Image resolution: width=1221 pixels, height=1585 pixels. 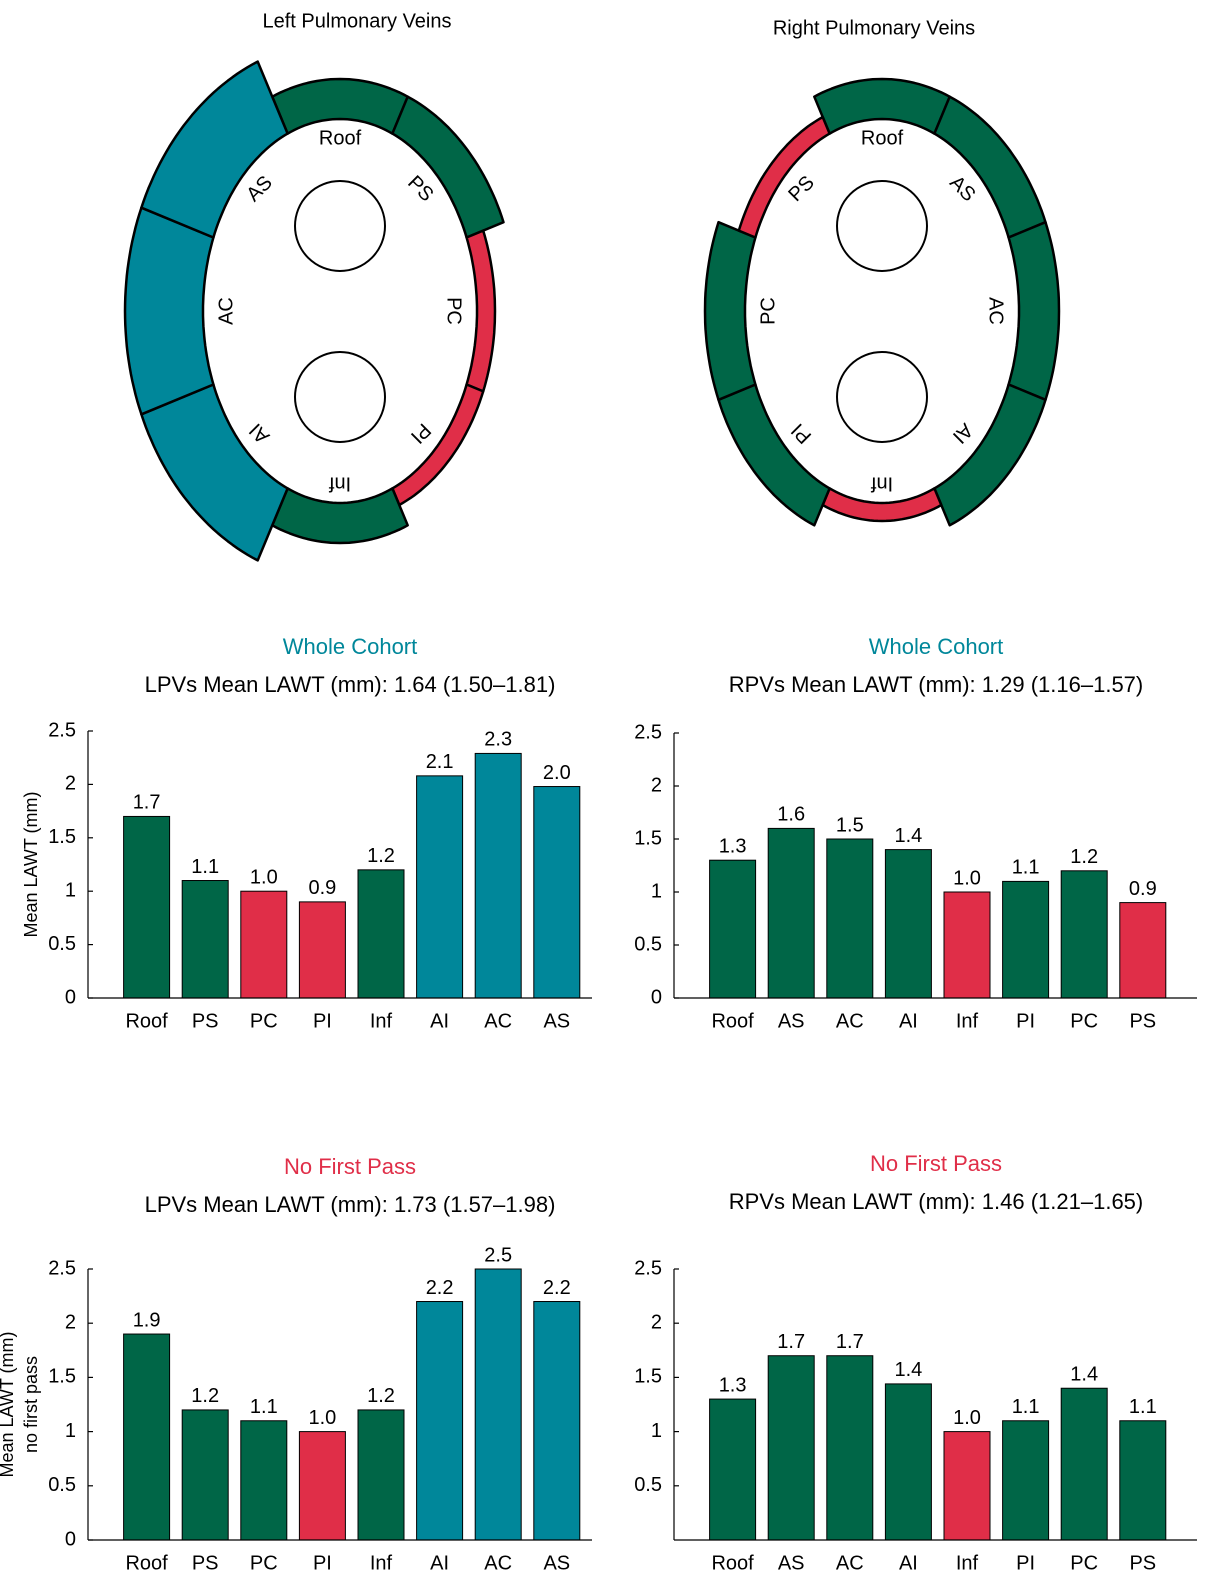 What do you see at coordinates (801, 433) in the screenshot?
I see `segment-label: PI` at bounding box center [801, 433].